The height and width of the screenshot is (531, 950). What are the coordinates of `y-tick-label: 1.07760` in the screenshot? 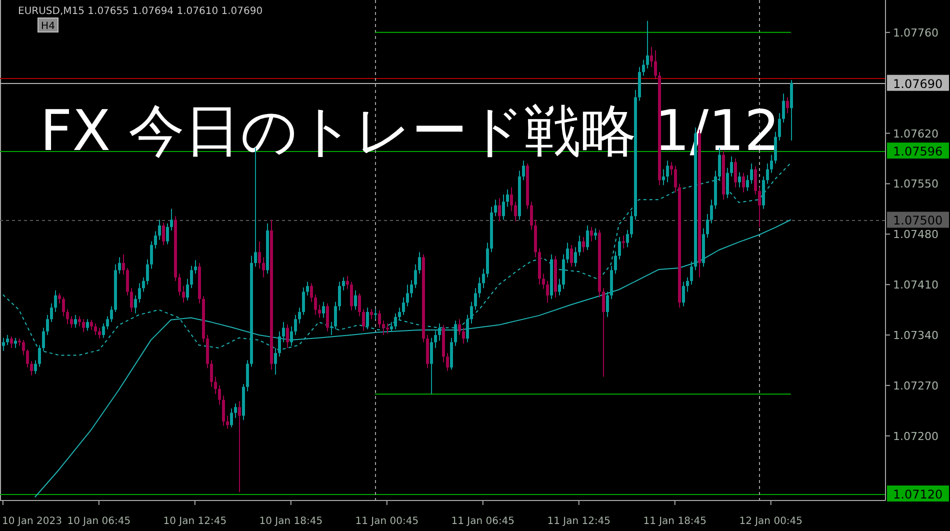 It's located at (915, 33).